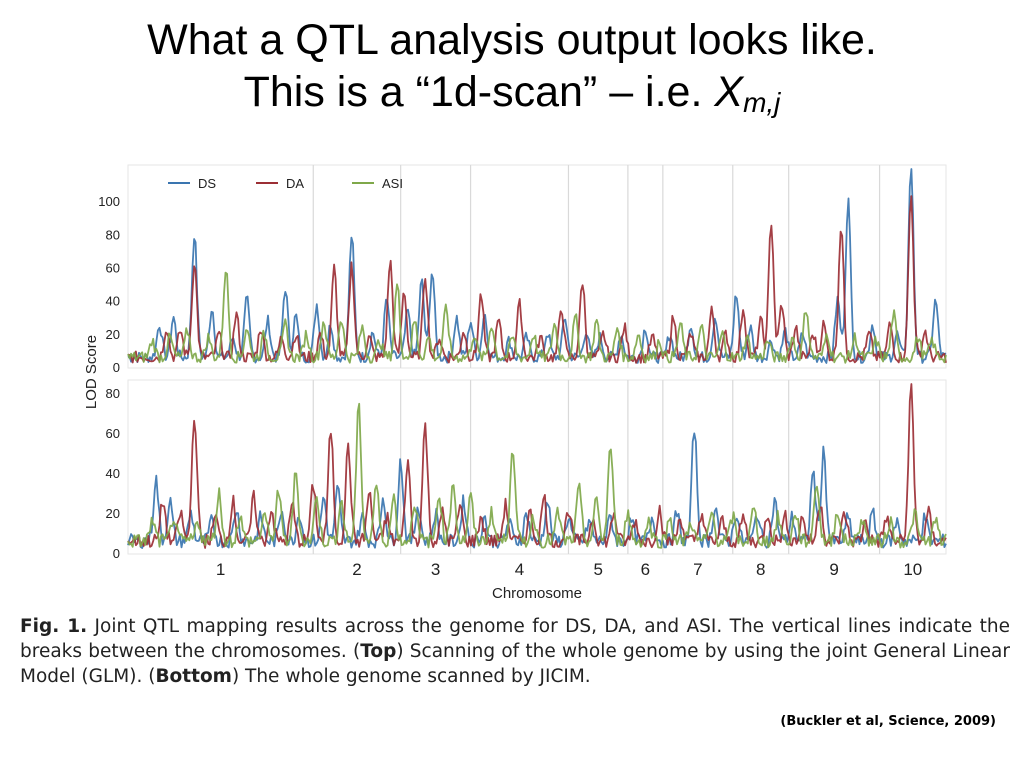 This screenshot has width=1024, height=768. What do you see at coordinates (392, 183) in the screenshot?
I see `legend-label-asi: ASI` at bounding box center [392, 183].